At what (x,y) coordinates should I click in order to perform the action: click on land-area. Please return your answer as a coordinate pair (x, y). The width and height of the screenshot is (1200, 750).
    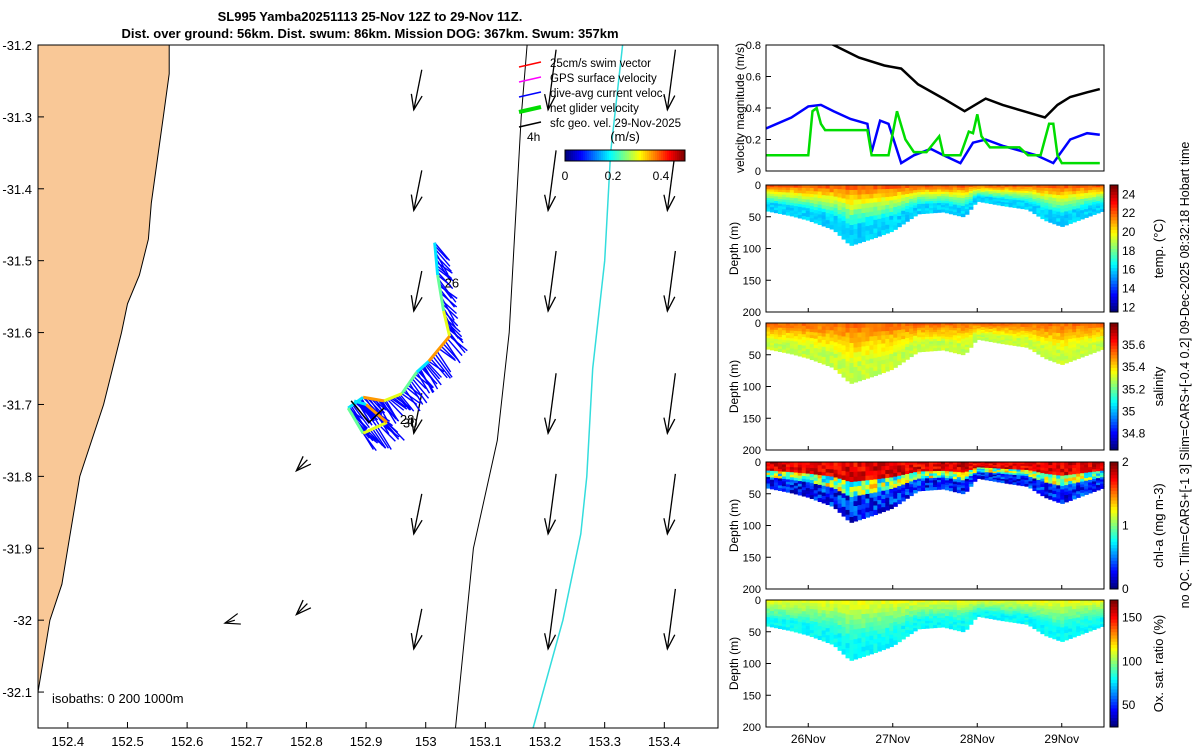
    Looking at the image, I should click on (103, 386).